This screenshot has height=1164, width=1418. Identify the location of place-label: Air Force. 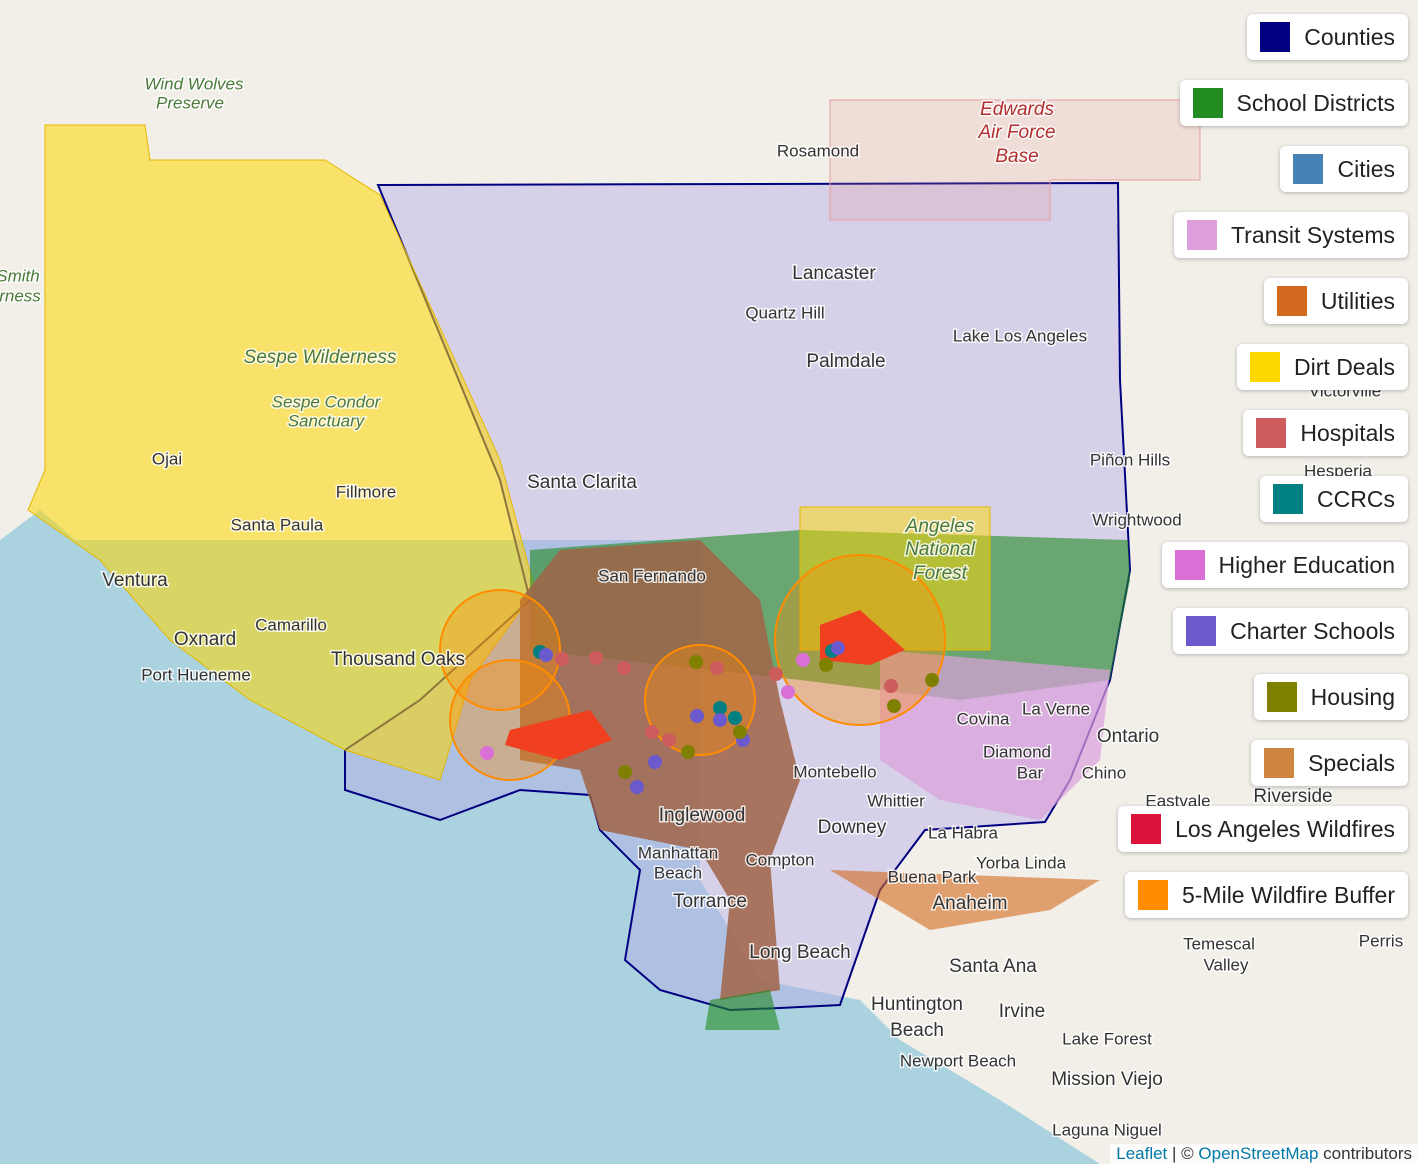
(1016, 132).